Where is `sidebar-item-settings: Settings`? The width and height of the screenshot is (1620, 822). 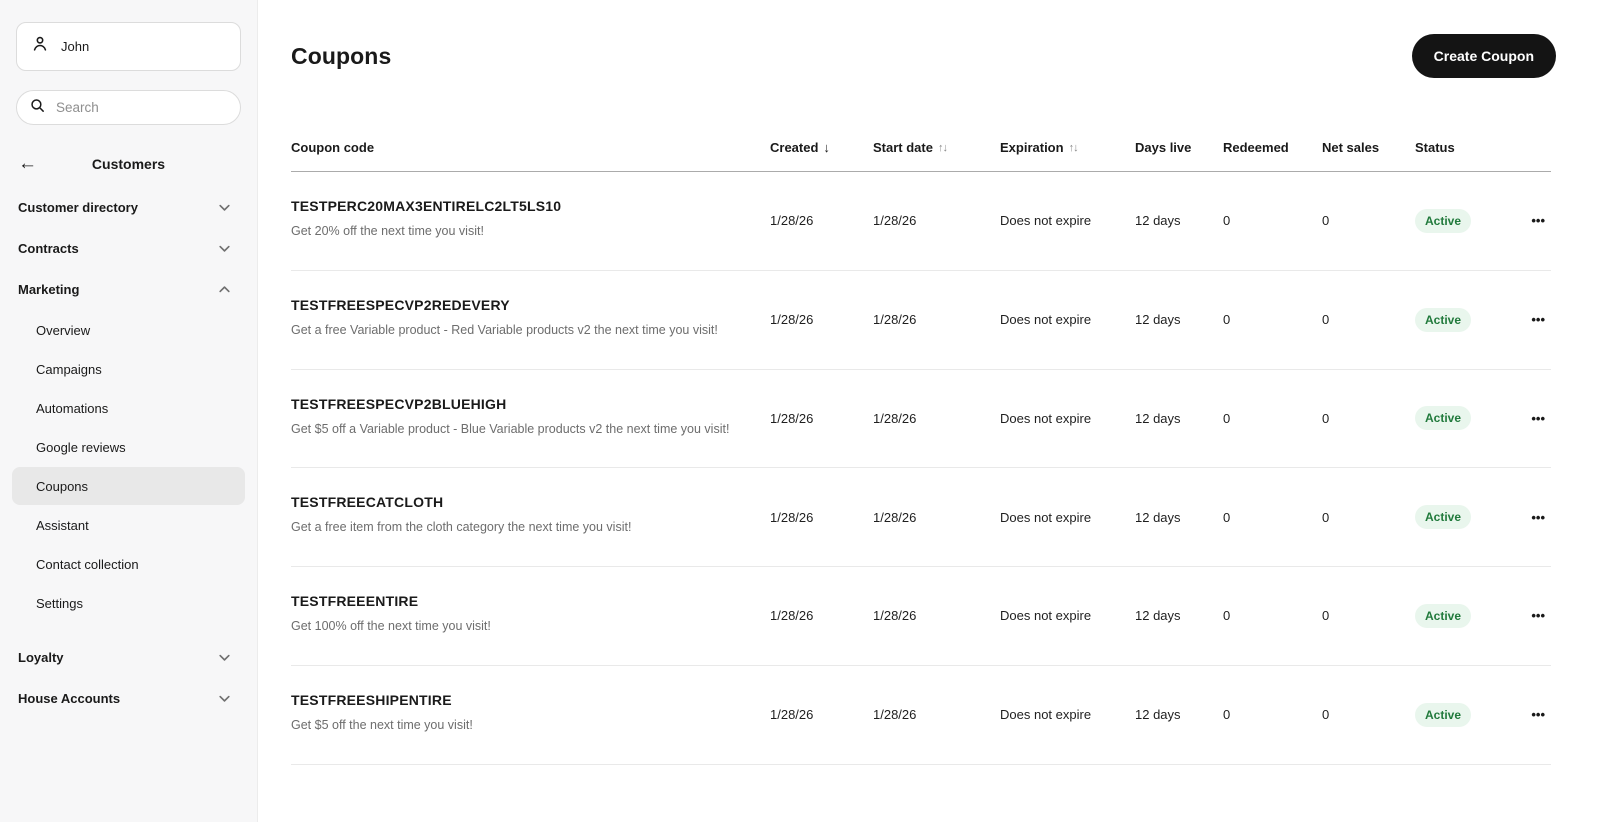
sidebar-item-settings: Settings is located at coordinates (59, 603).